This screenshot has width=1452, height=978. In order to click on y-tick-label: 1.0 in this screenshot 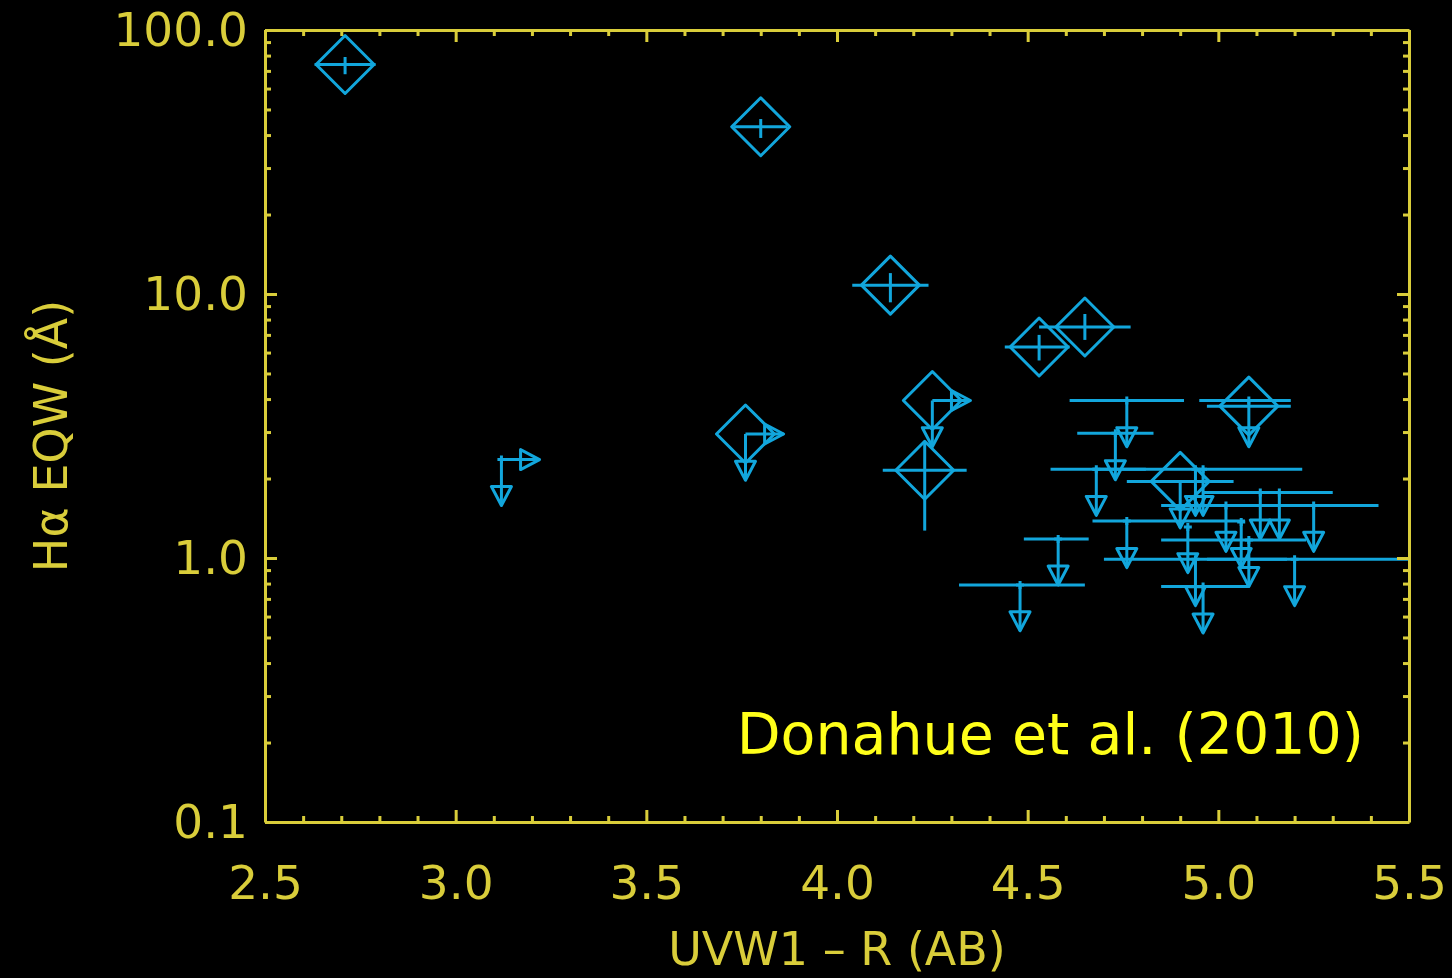, I will do `click(210, 557)`.